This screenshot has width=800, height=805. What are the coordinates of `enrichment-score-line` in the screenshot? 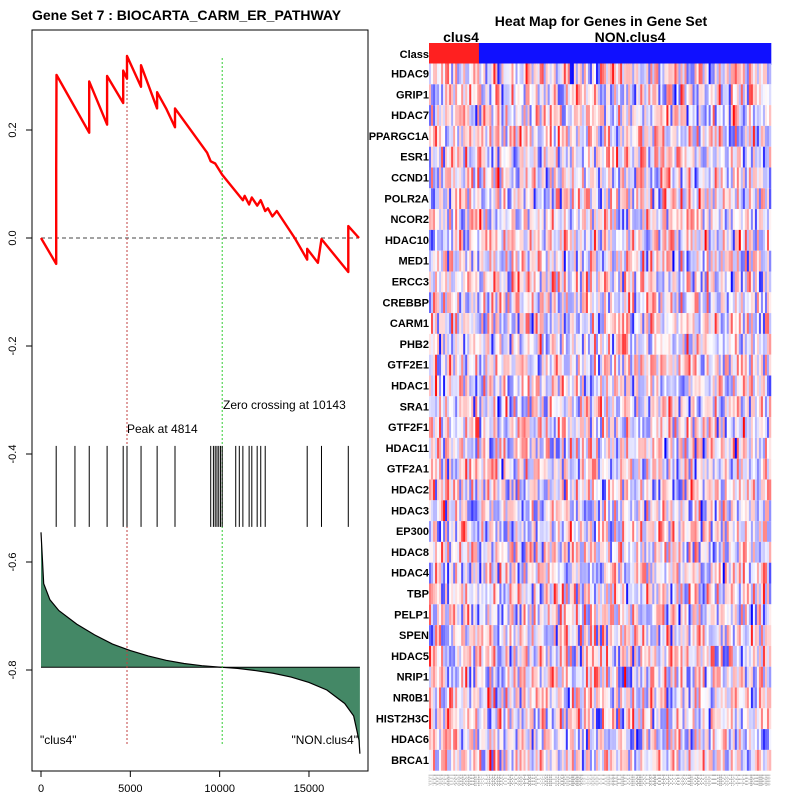 It's located at (200, 164).